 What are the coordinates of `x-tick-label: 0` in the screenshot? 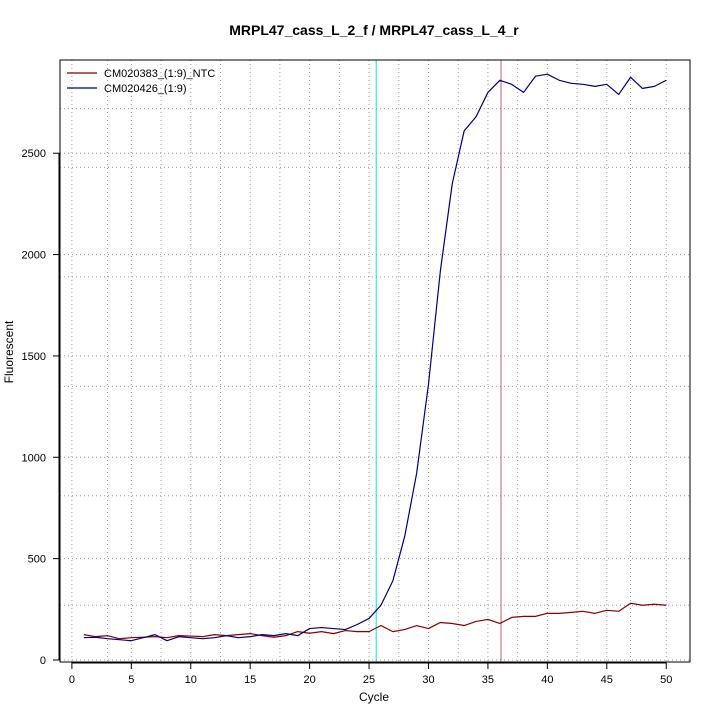 It's located at (72, 680).